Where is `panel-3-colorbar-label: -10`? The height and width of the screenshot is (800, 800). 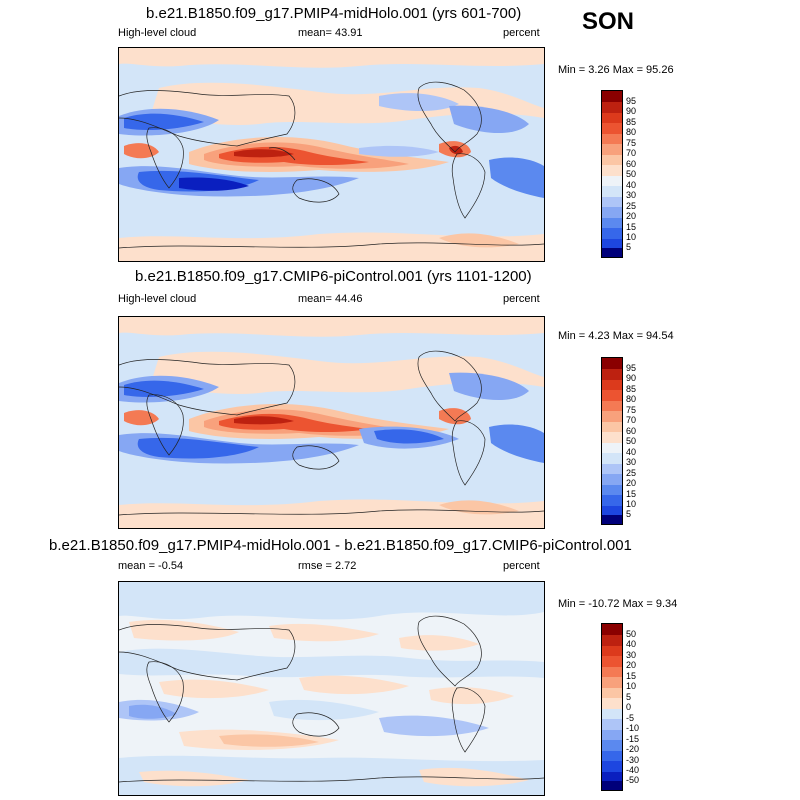
panel-3-colorbar-label: -10 is located at coordinates (633, 728).